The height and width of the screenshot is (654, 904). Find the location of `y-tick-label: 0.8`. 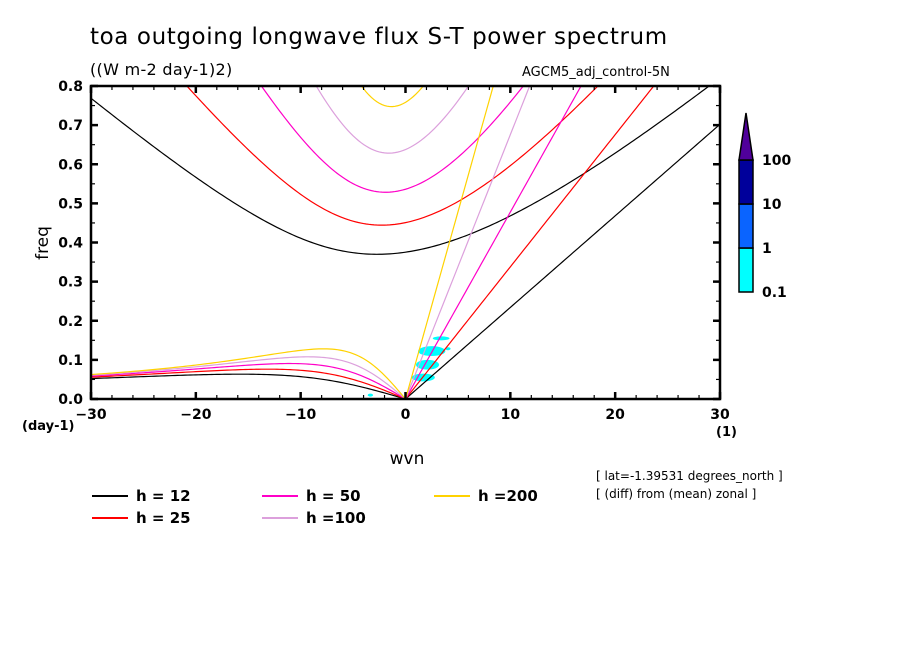

y-tick-label: 0.8 is located at coordinates (70, 87).